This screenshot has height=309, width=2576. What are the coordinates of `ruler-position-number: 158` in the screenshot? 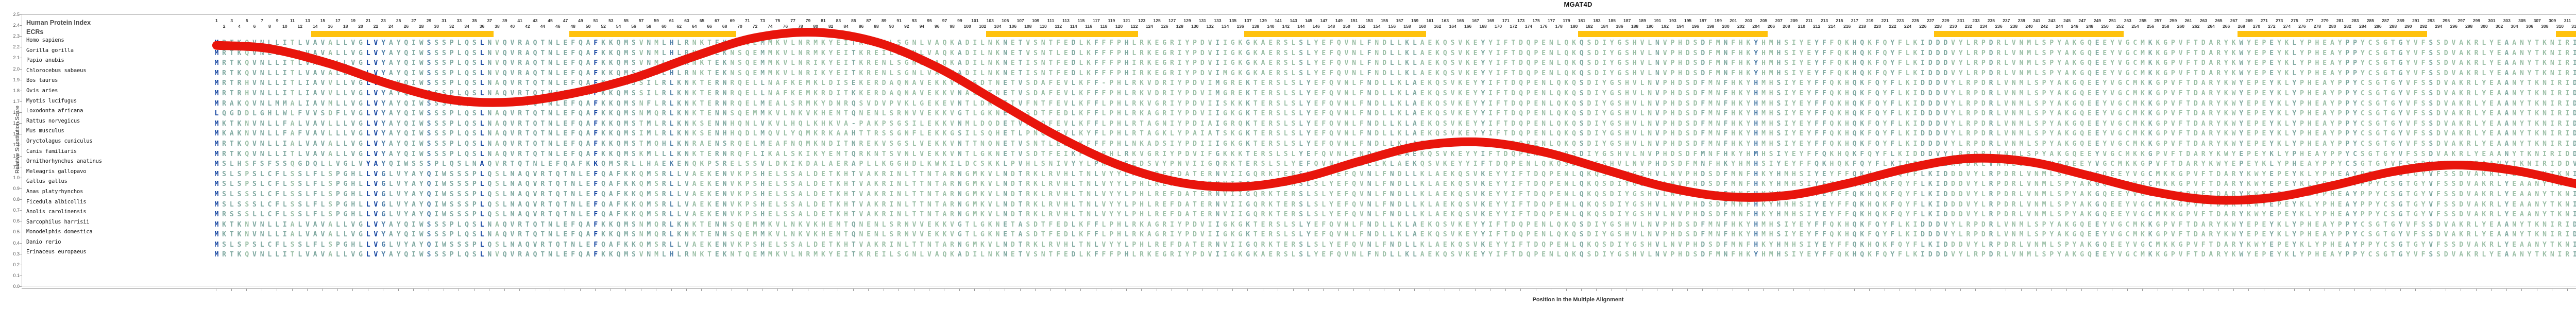 It's located at (1407, 27).